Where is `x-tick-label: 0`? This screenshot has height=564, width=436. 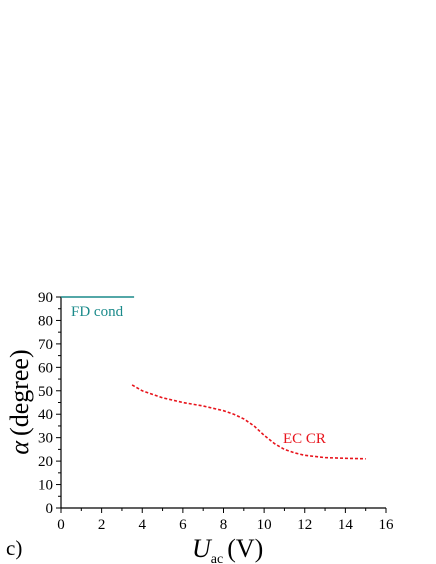
x-tick-label: 0 is located at coordinates (61, 525).